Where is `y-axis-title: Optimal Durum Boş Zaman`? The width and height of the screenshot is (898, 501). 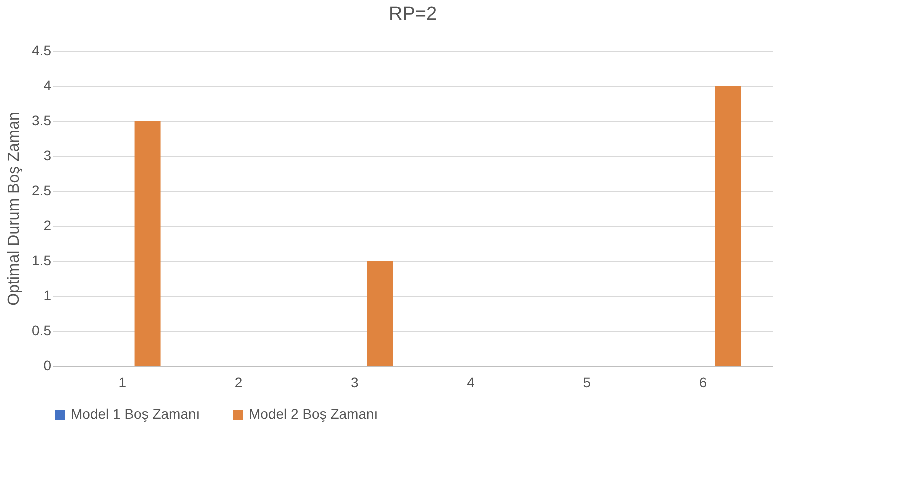 y-axis-title: Optimal Durum Boş Zaman is located at coordinates (15, 209).